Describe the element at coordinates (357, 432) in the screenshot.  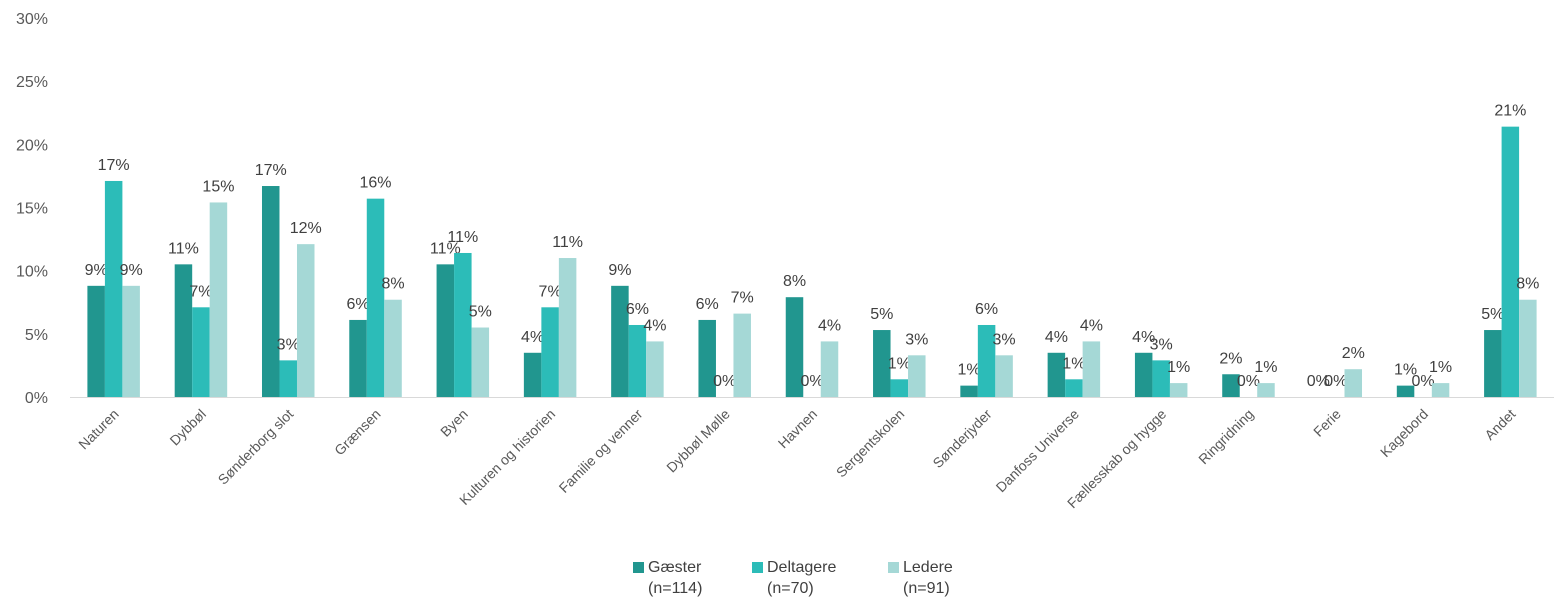
I see `x-tick-label: Grænsen` at that location.